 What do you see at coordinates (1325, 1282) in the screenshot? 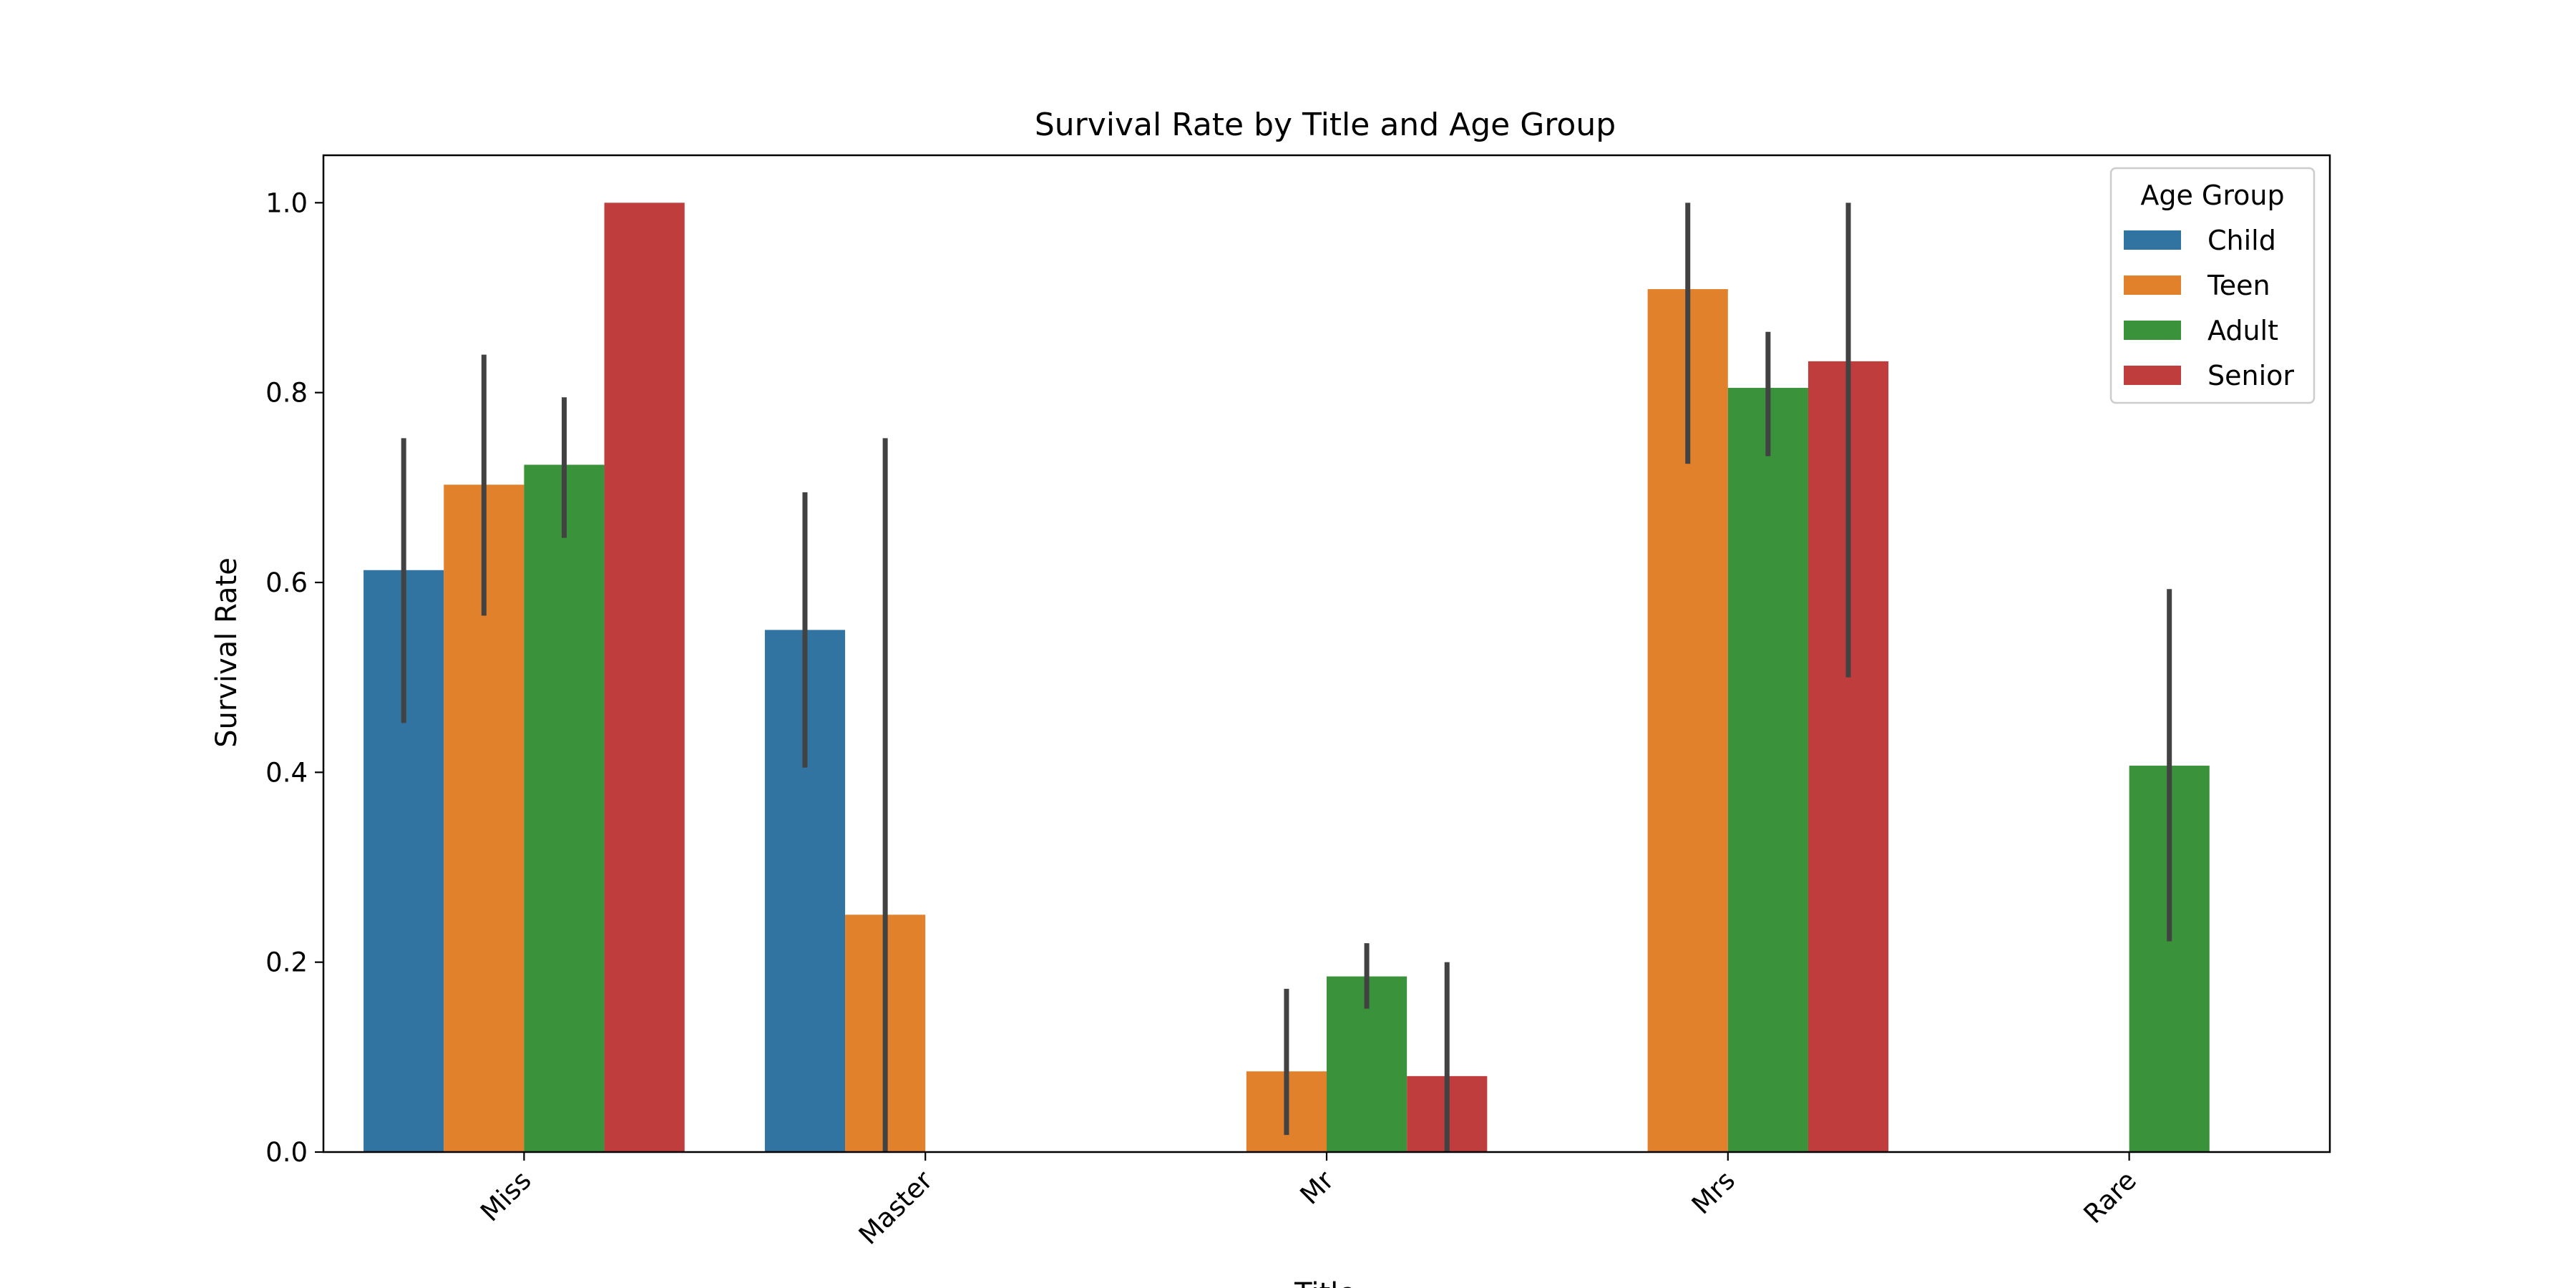
I see `x-axis-label: Title` at bounding box center [1325, 1282].